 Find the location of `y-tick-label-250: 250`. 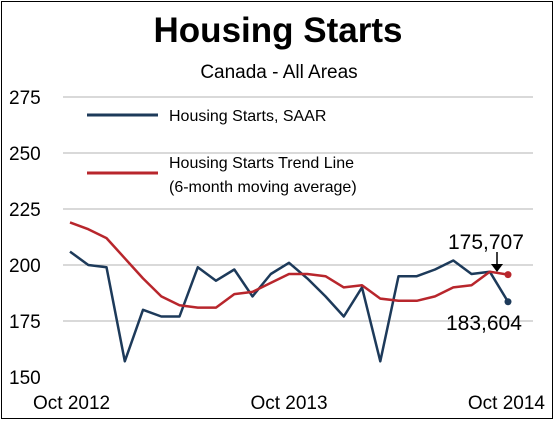

y-tick-label-250: 250 is located at coordinates (25, 154).